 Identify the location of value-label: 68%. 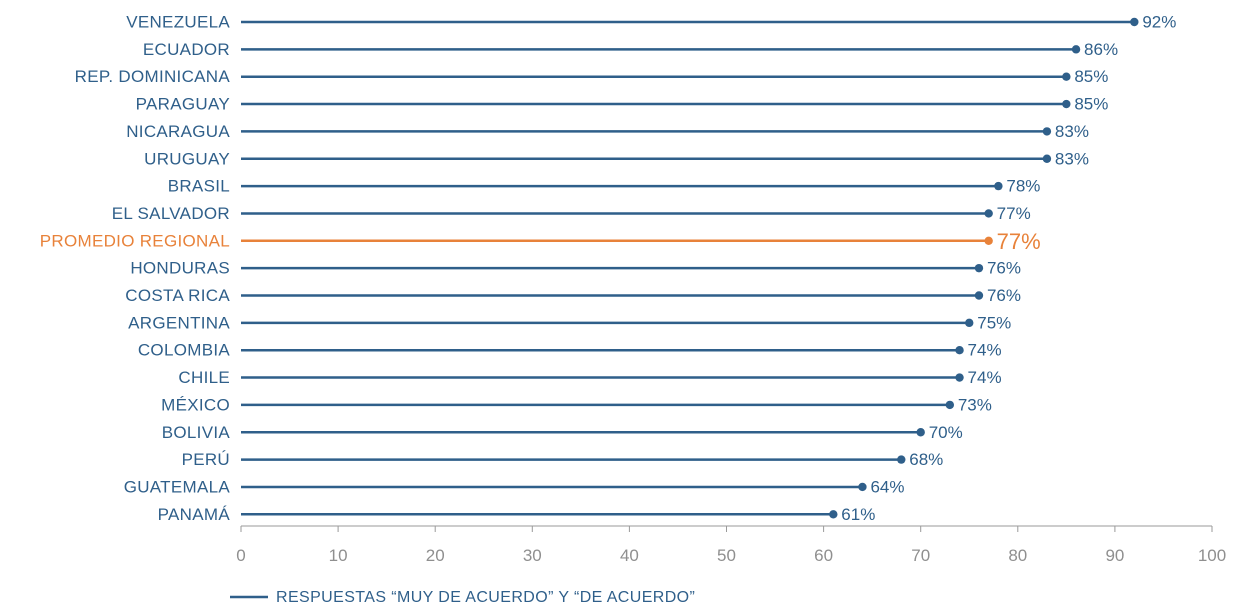
(926, 459).